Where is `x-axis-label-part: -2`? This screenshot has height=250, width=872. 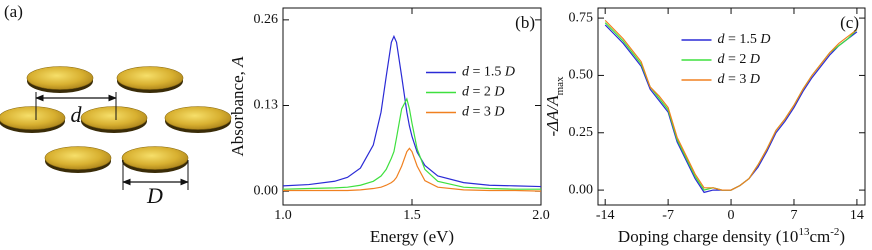
x-axis-label-part: -2 is located at coordinates (834, 232).